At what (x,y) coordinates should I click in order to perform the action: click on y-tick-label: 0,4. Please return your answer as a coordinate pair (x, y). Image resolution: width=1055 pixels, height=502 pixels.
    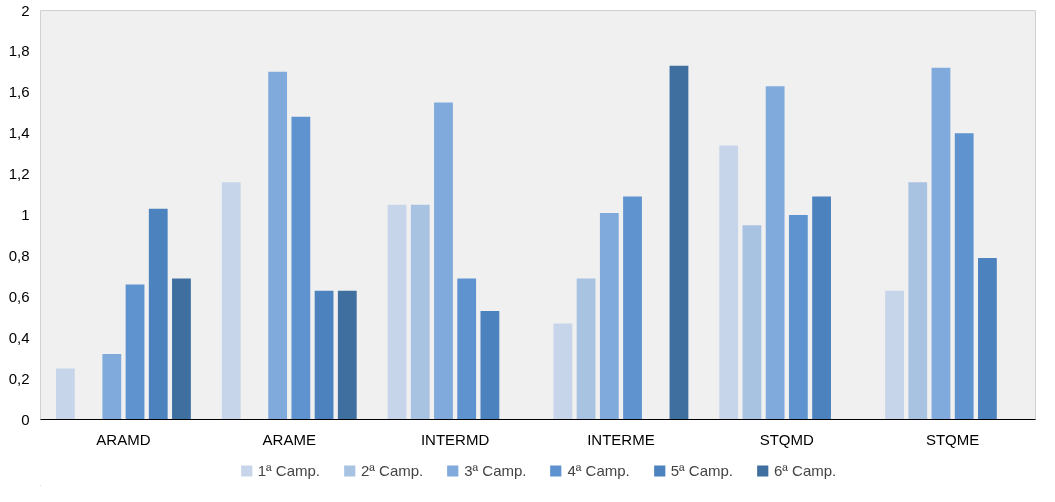
    Looking at the image, I should click on (19, 337).